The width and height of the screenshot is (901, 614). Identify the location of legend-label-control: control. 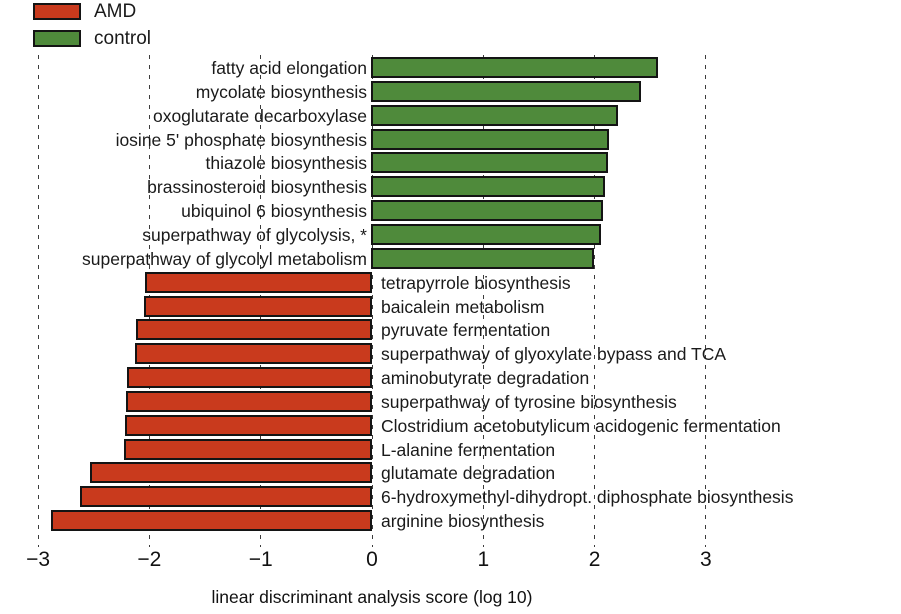
(123, 38).